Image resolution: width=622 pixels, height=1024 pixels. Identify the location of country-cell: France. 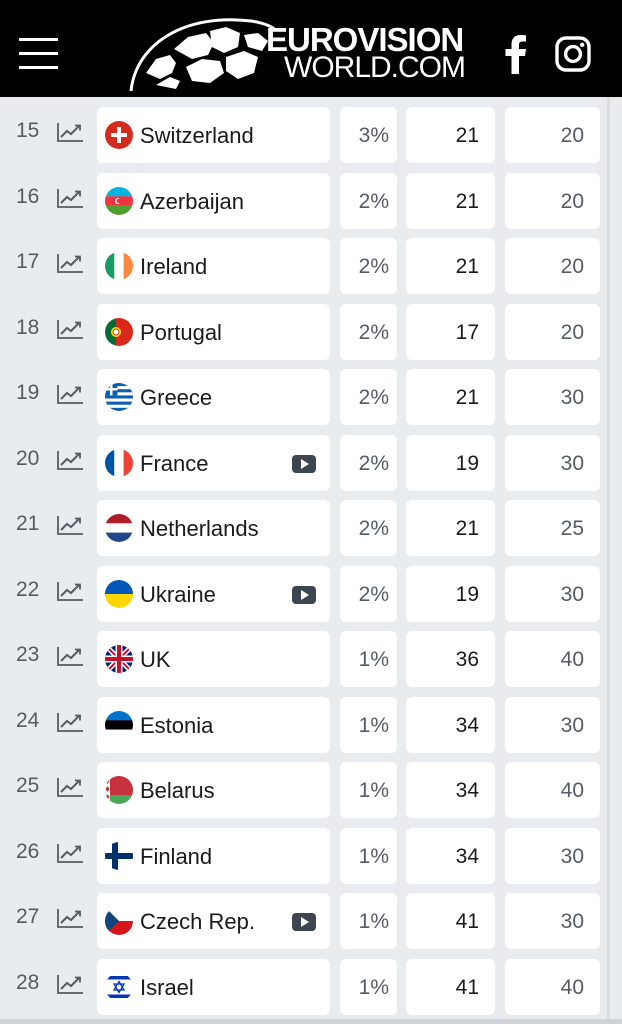
(213, 462).